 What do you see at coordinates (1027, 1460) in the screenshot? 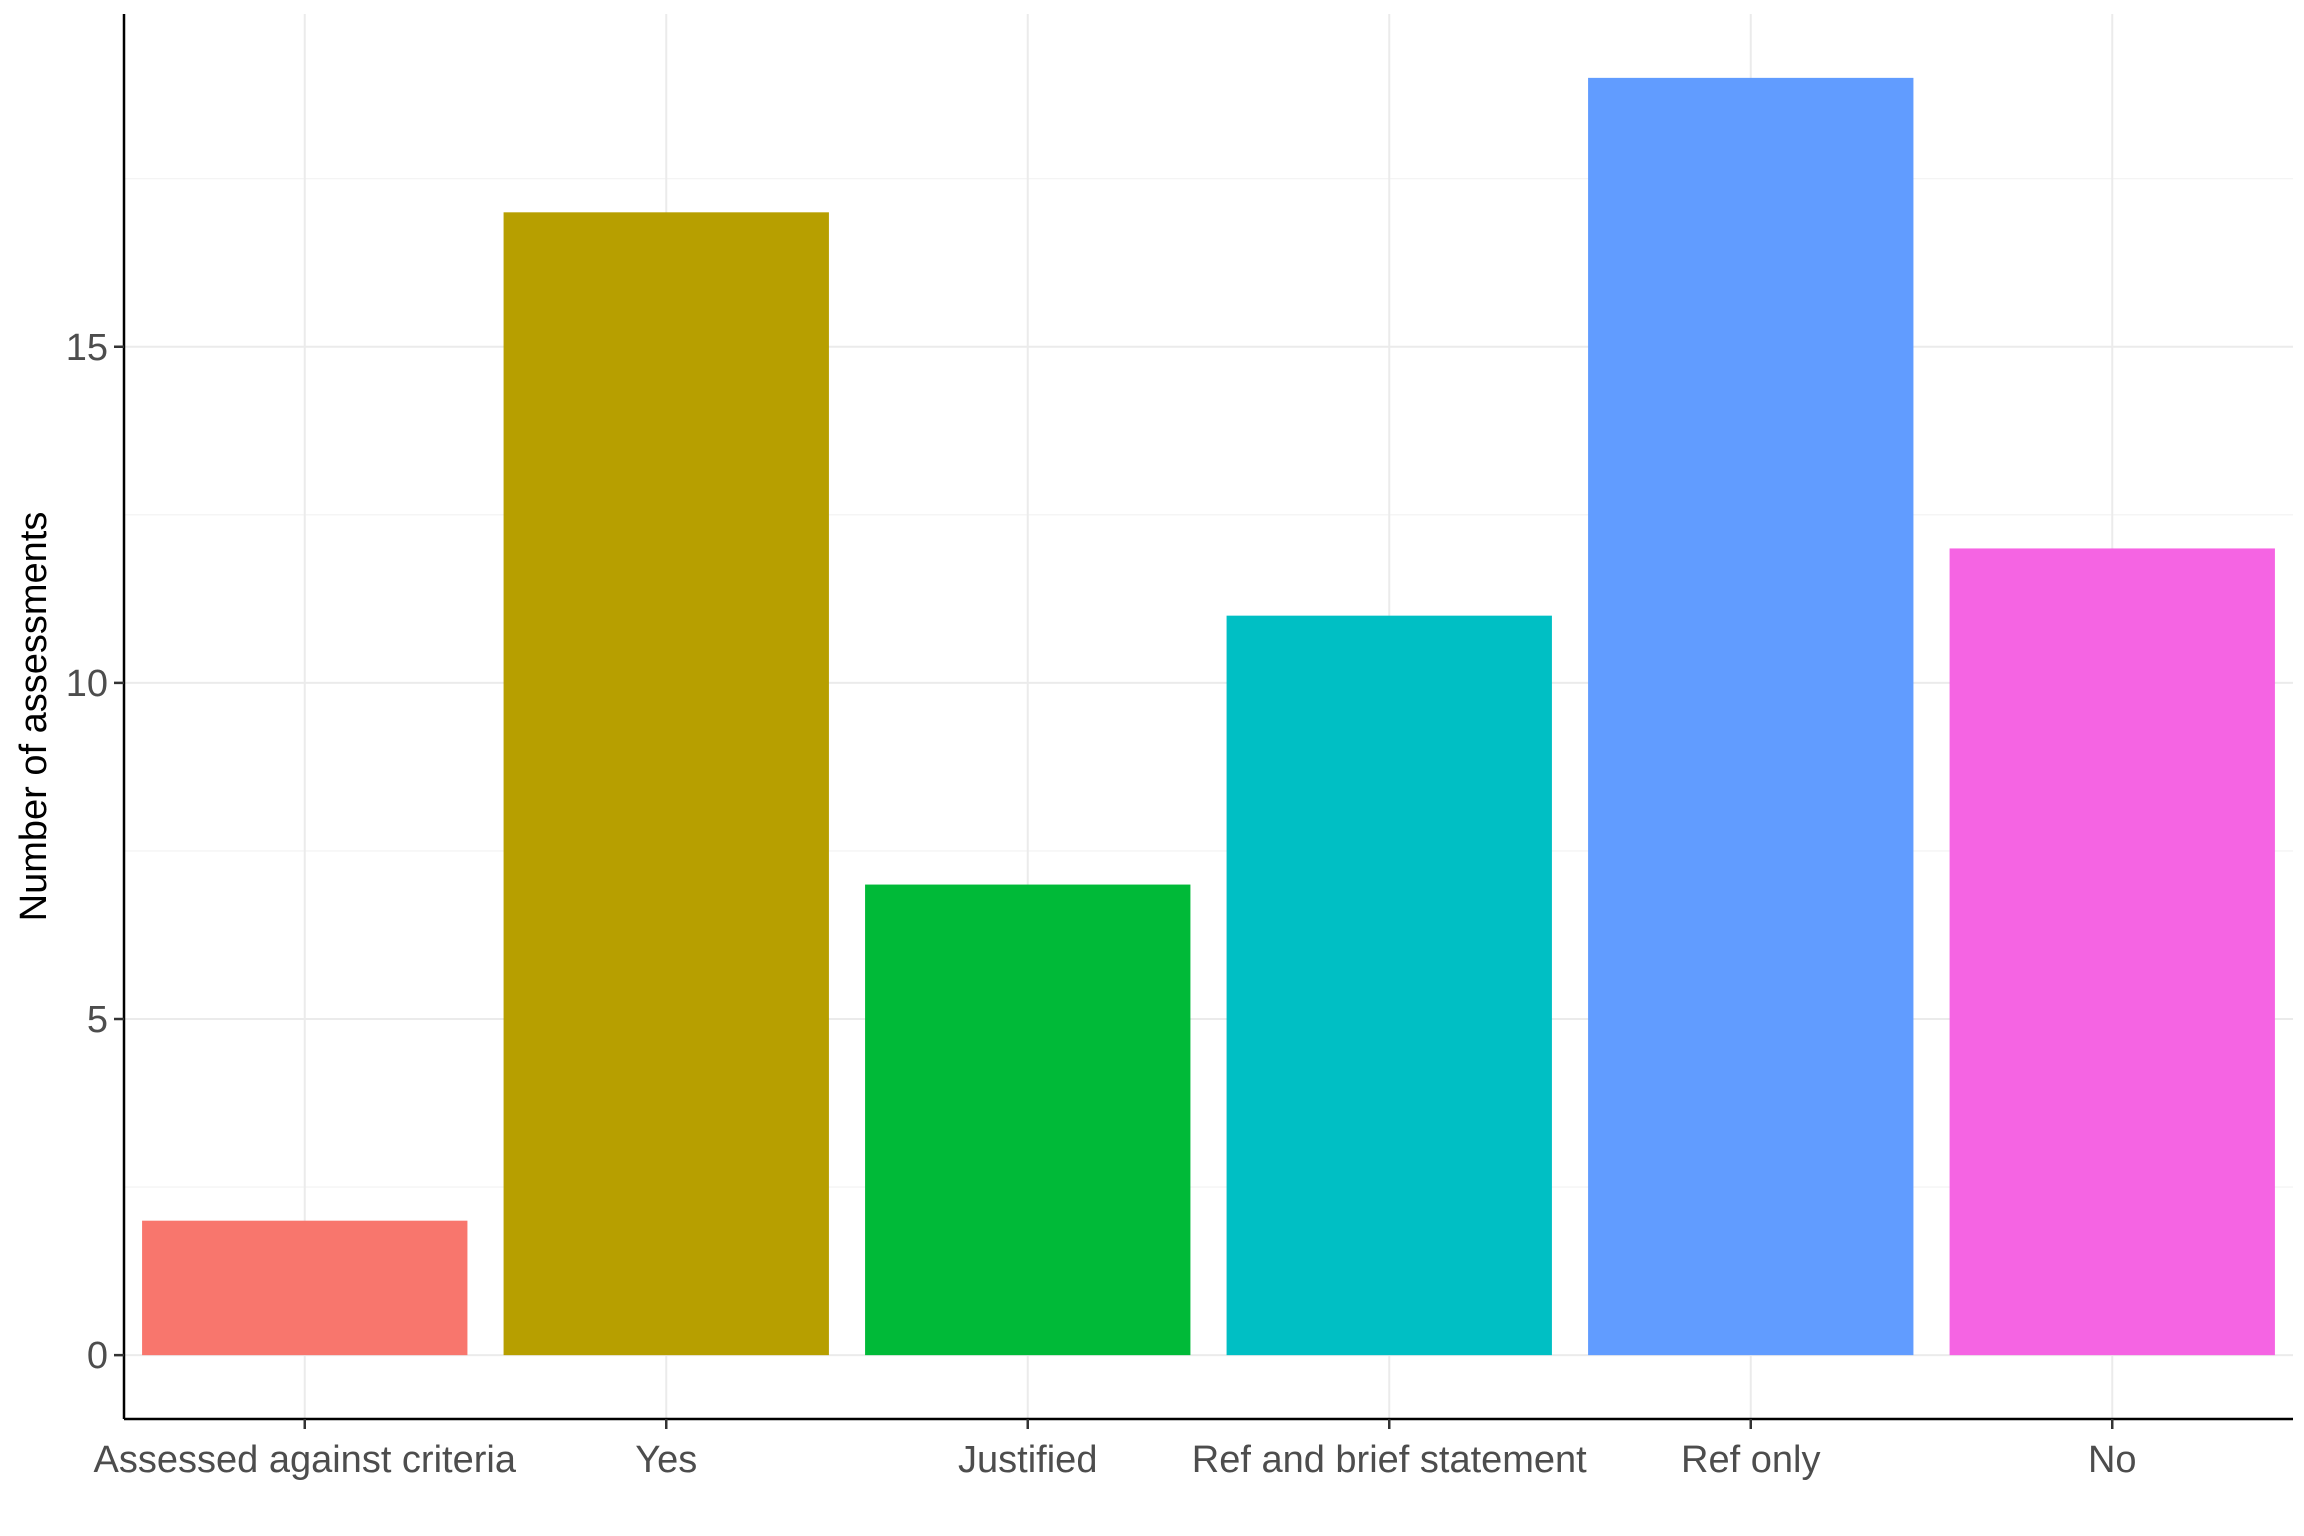
I see `x-tick-label: Justified` at bounding box center [1027, 1460].